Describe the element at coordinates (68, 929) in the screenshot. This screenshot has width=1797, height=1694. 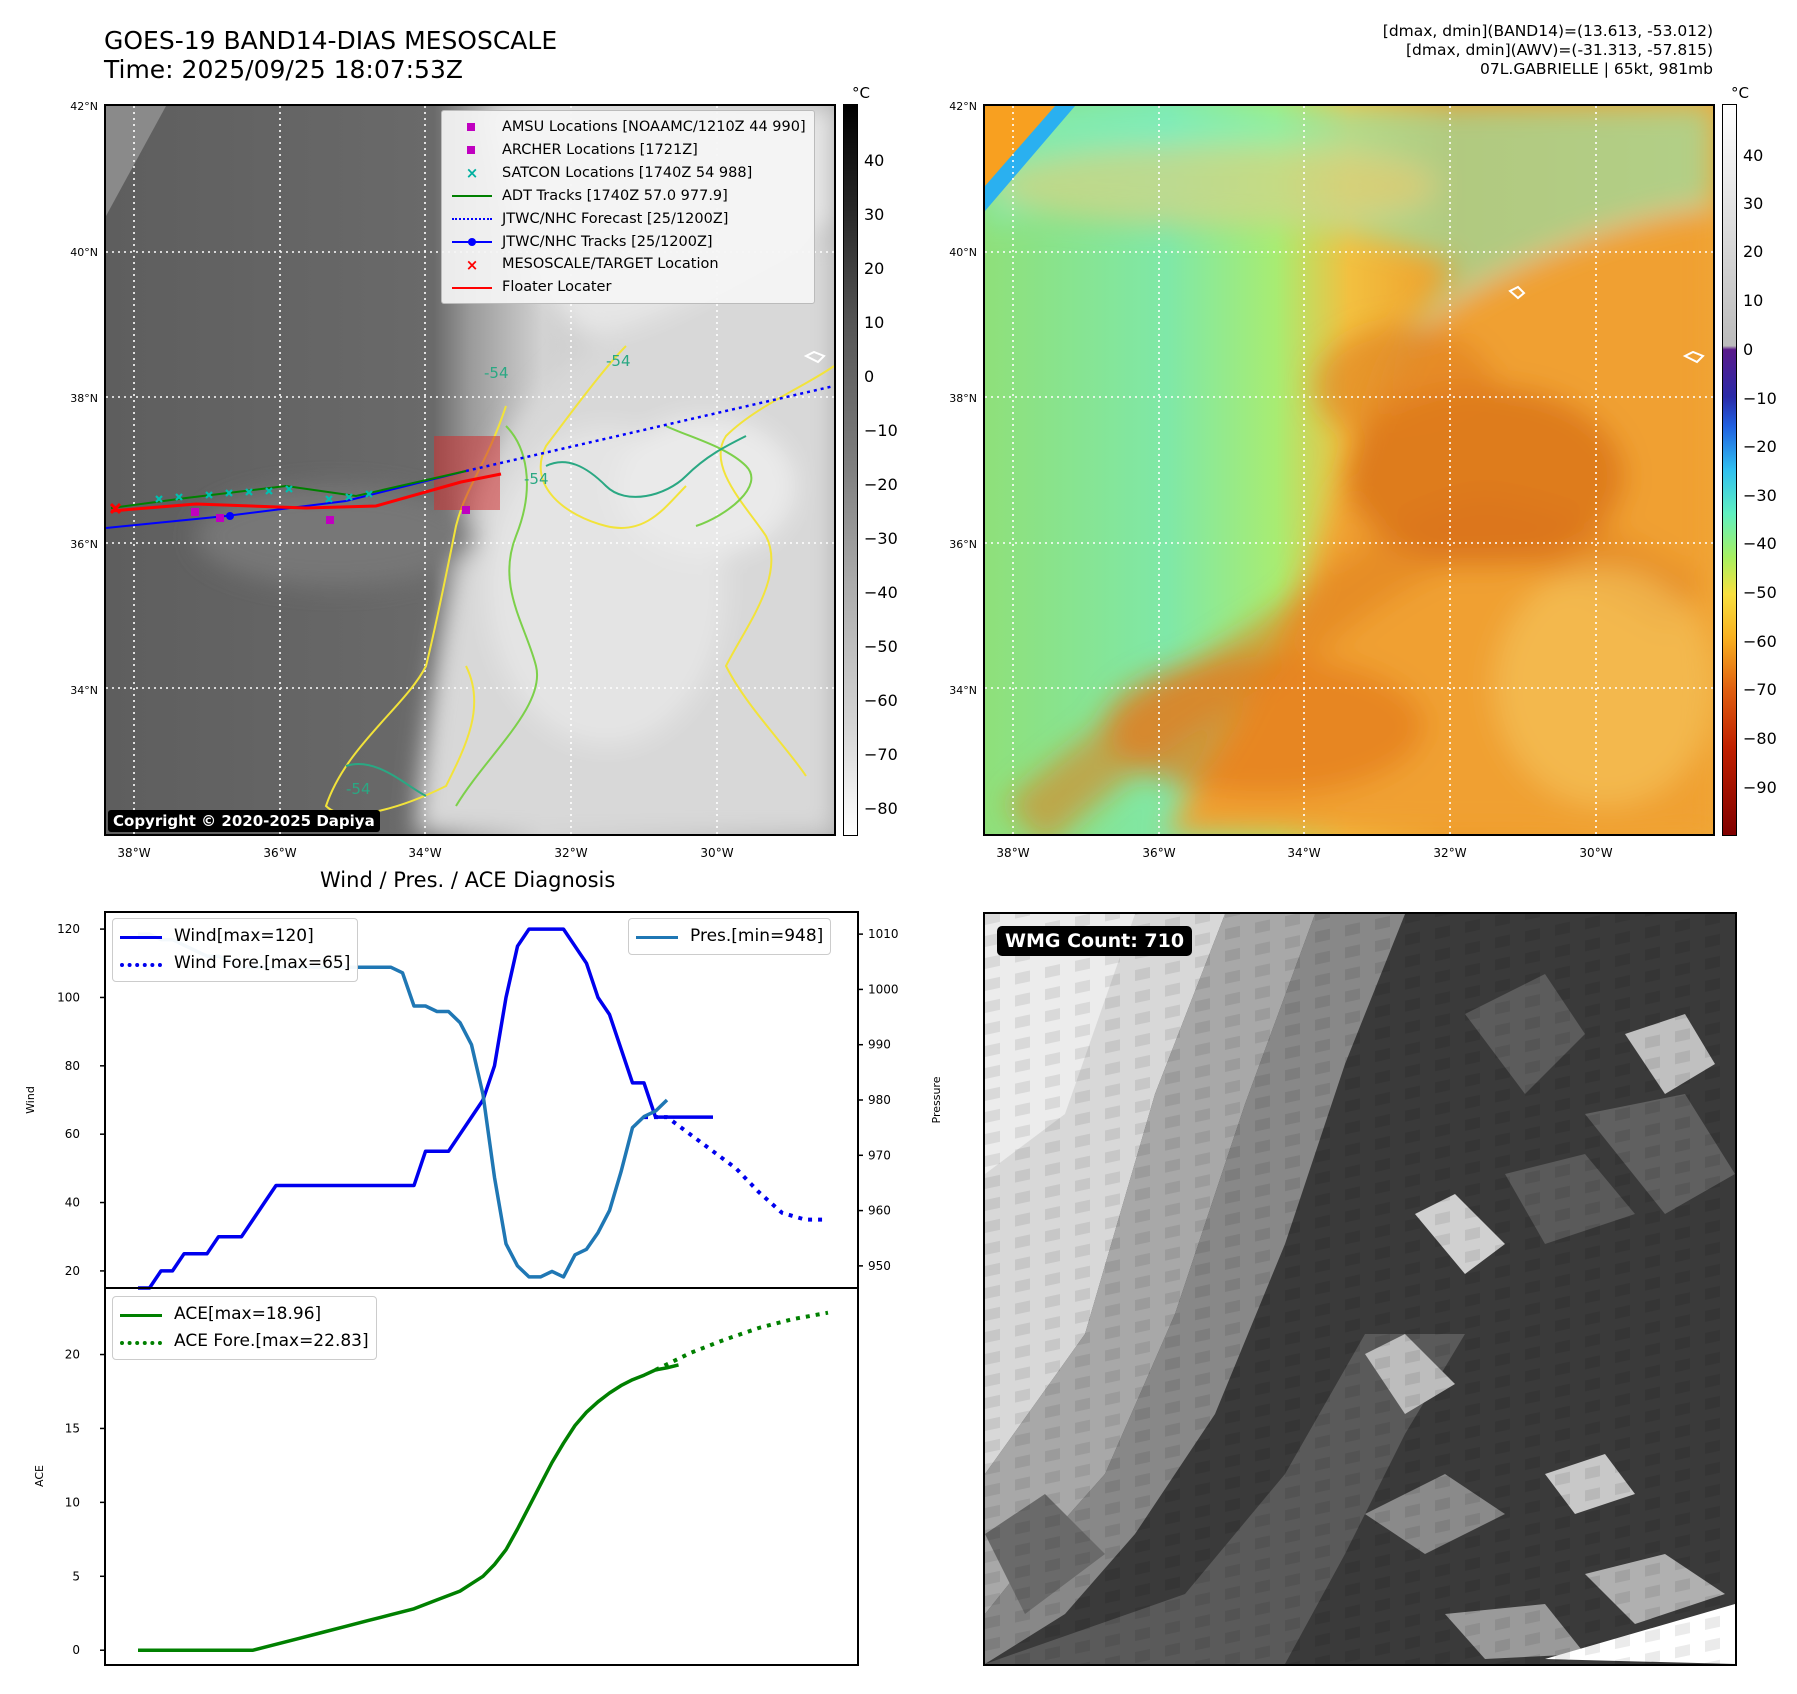
I see `y-tick-label: 120` at that location.